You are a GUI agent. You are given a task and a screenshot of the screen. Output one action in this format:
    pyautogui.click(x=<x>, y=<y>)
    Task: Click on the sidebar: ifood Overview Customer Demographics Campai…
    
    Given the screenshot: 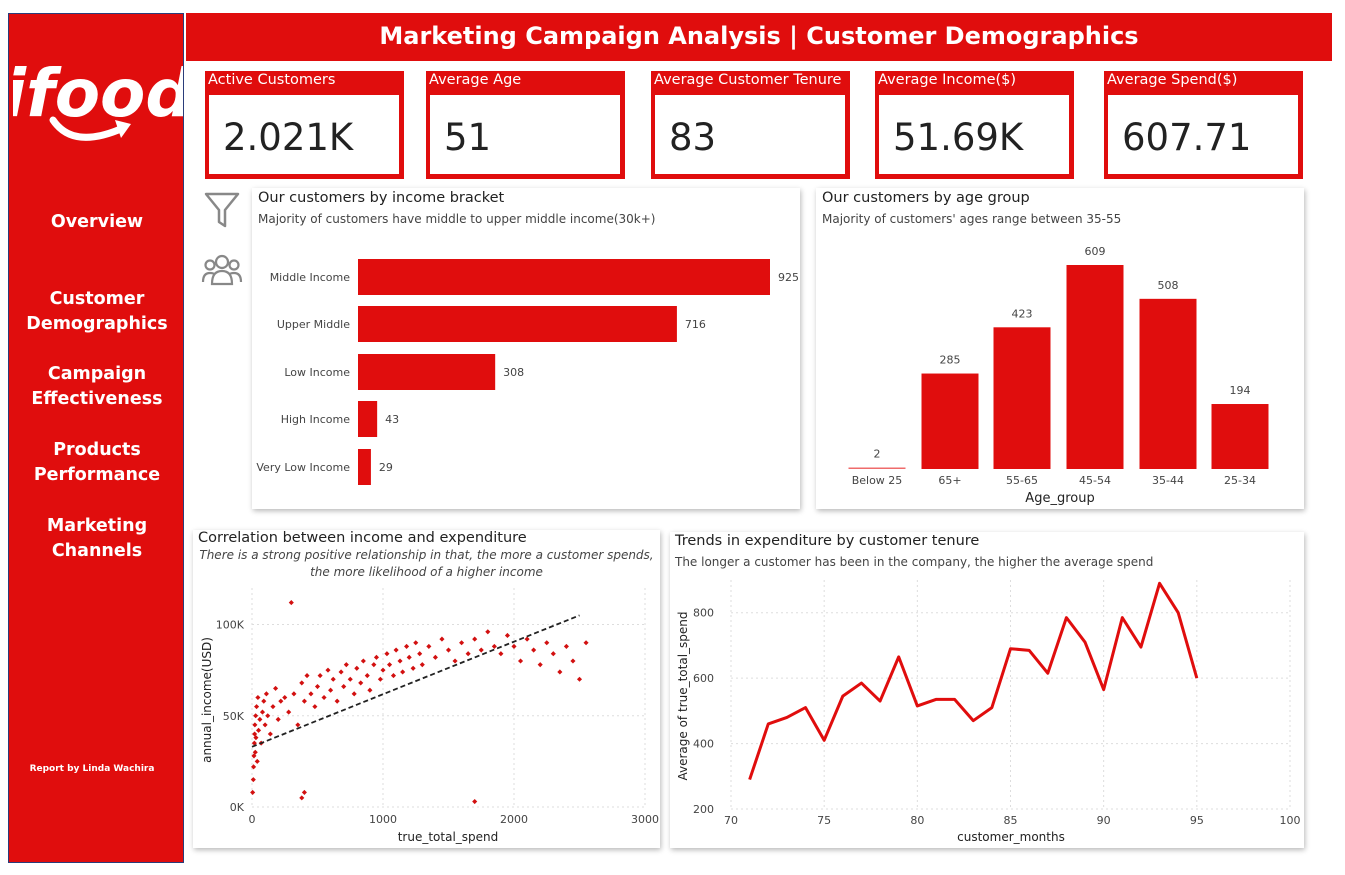 What is the action you would take?
    pyautogui.click(x=96, y=438)
    